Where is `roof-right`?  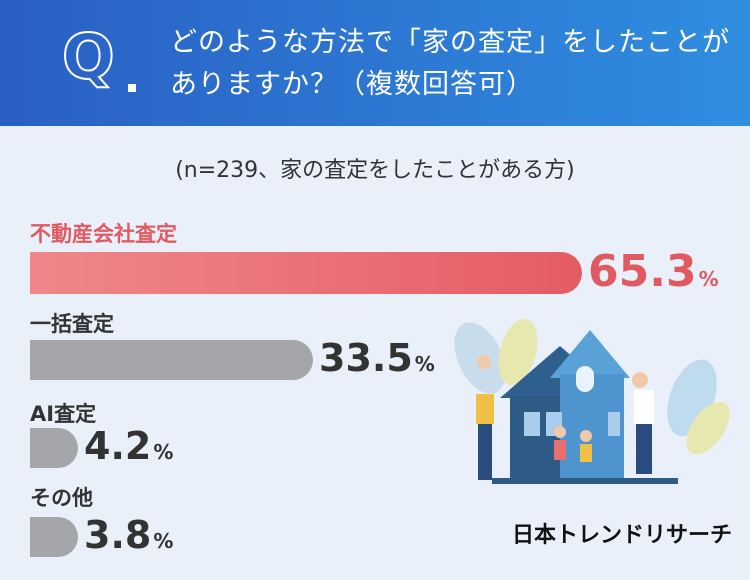 roof-right is located at coordinates (590, 354).